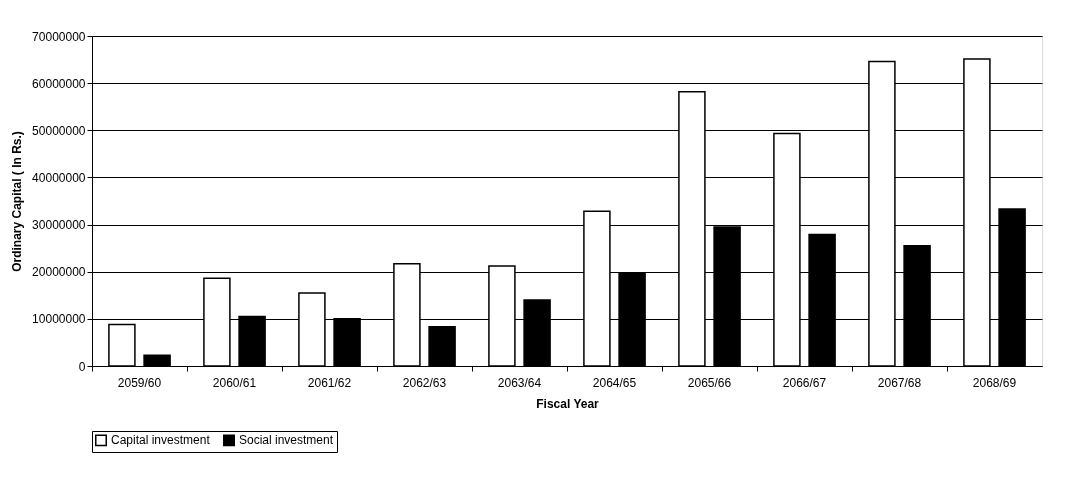 The height and width of the screenshot is (492, 1079). Describe the element at coordinates (59, 36) in the screenshot. I see `y-tick-label: 70000000` at that location.